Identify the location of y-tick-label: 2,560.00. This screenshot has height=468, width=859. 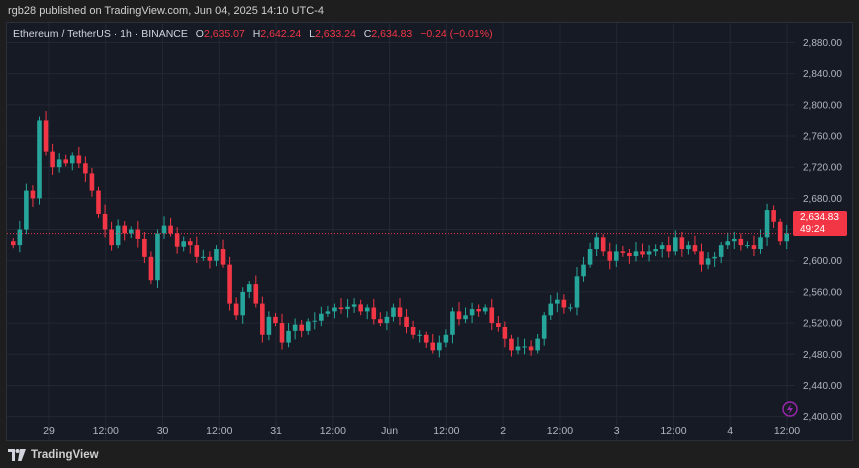
(822, 292).